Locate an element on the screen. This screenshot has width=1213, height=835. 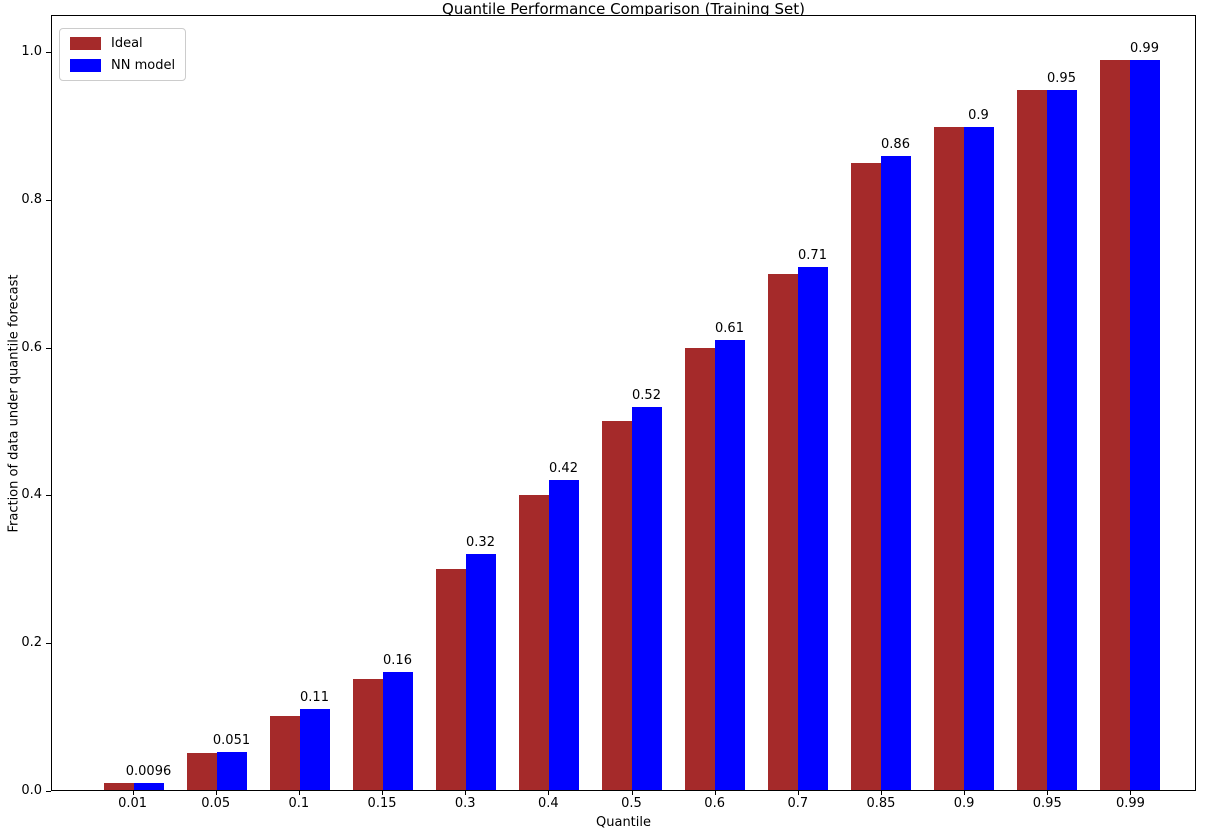
bar-value-label: 0.42 is located at coordinates (563, 469).